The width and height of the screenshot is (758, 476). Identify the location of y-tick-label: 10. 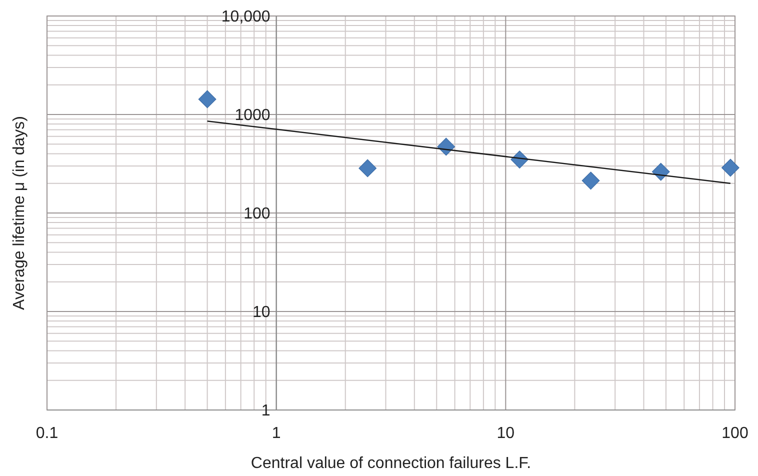
(261, 313).